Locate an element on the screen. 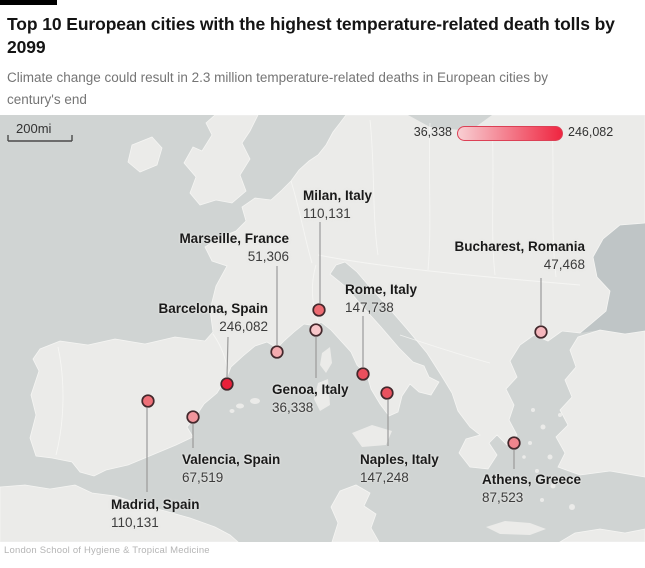  crete is located at coordinates (516, 528).